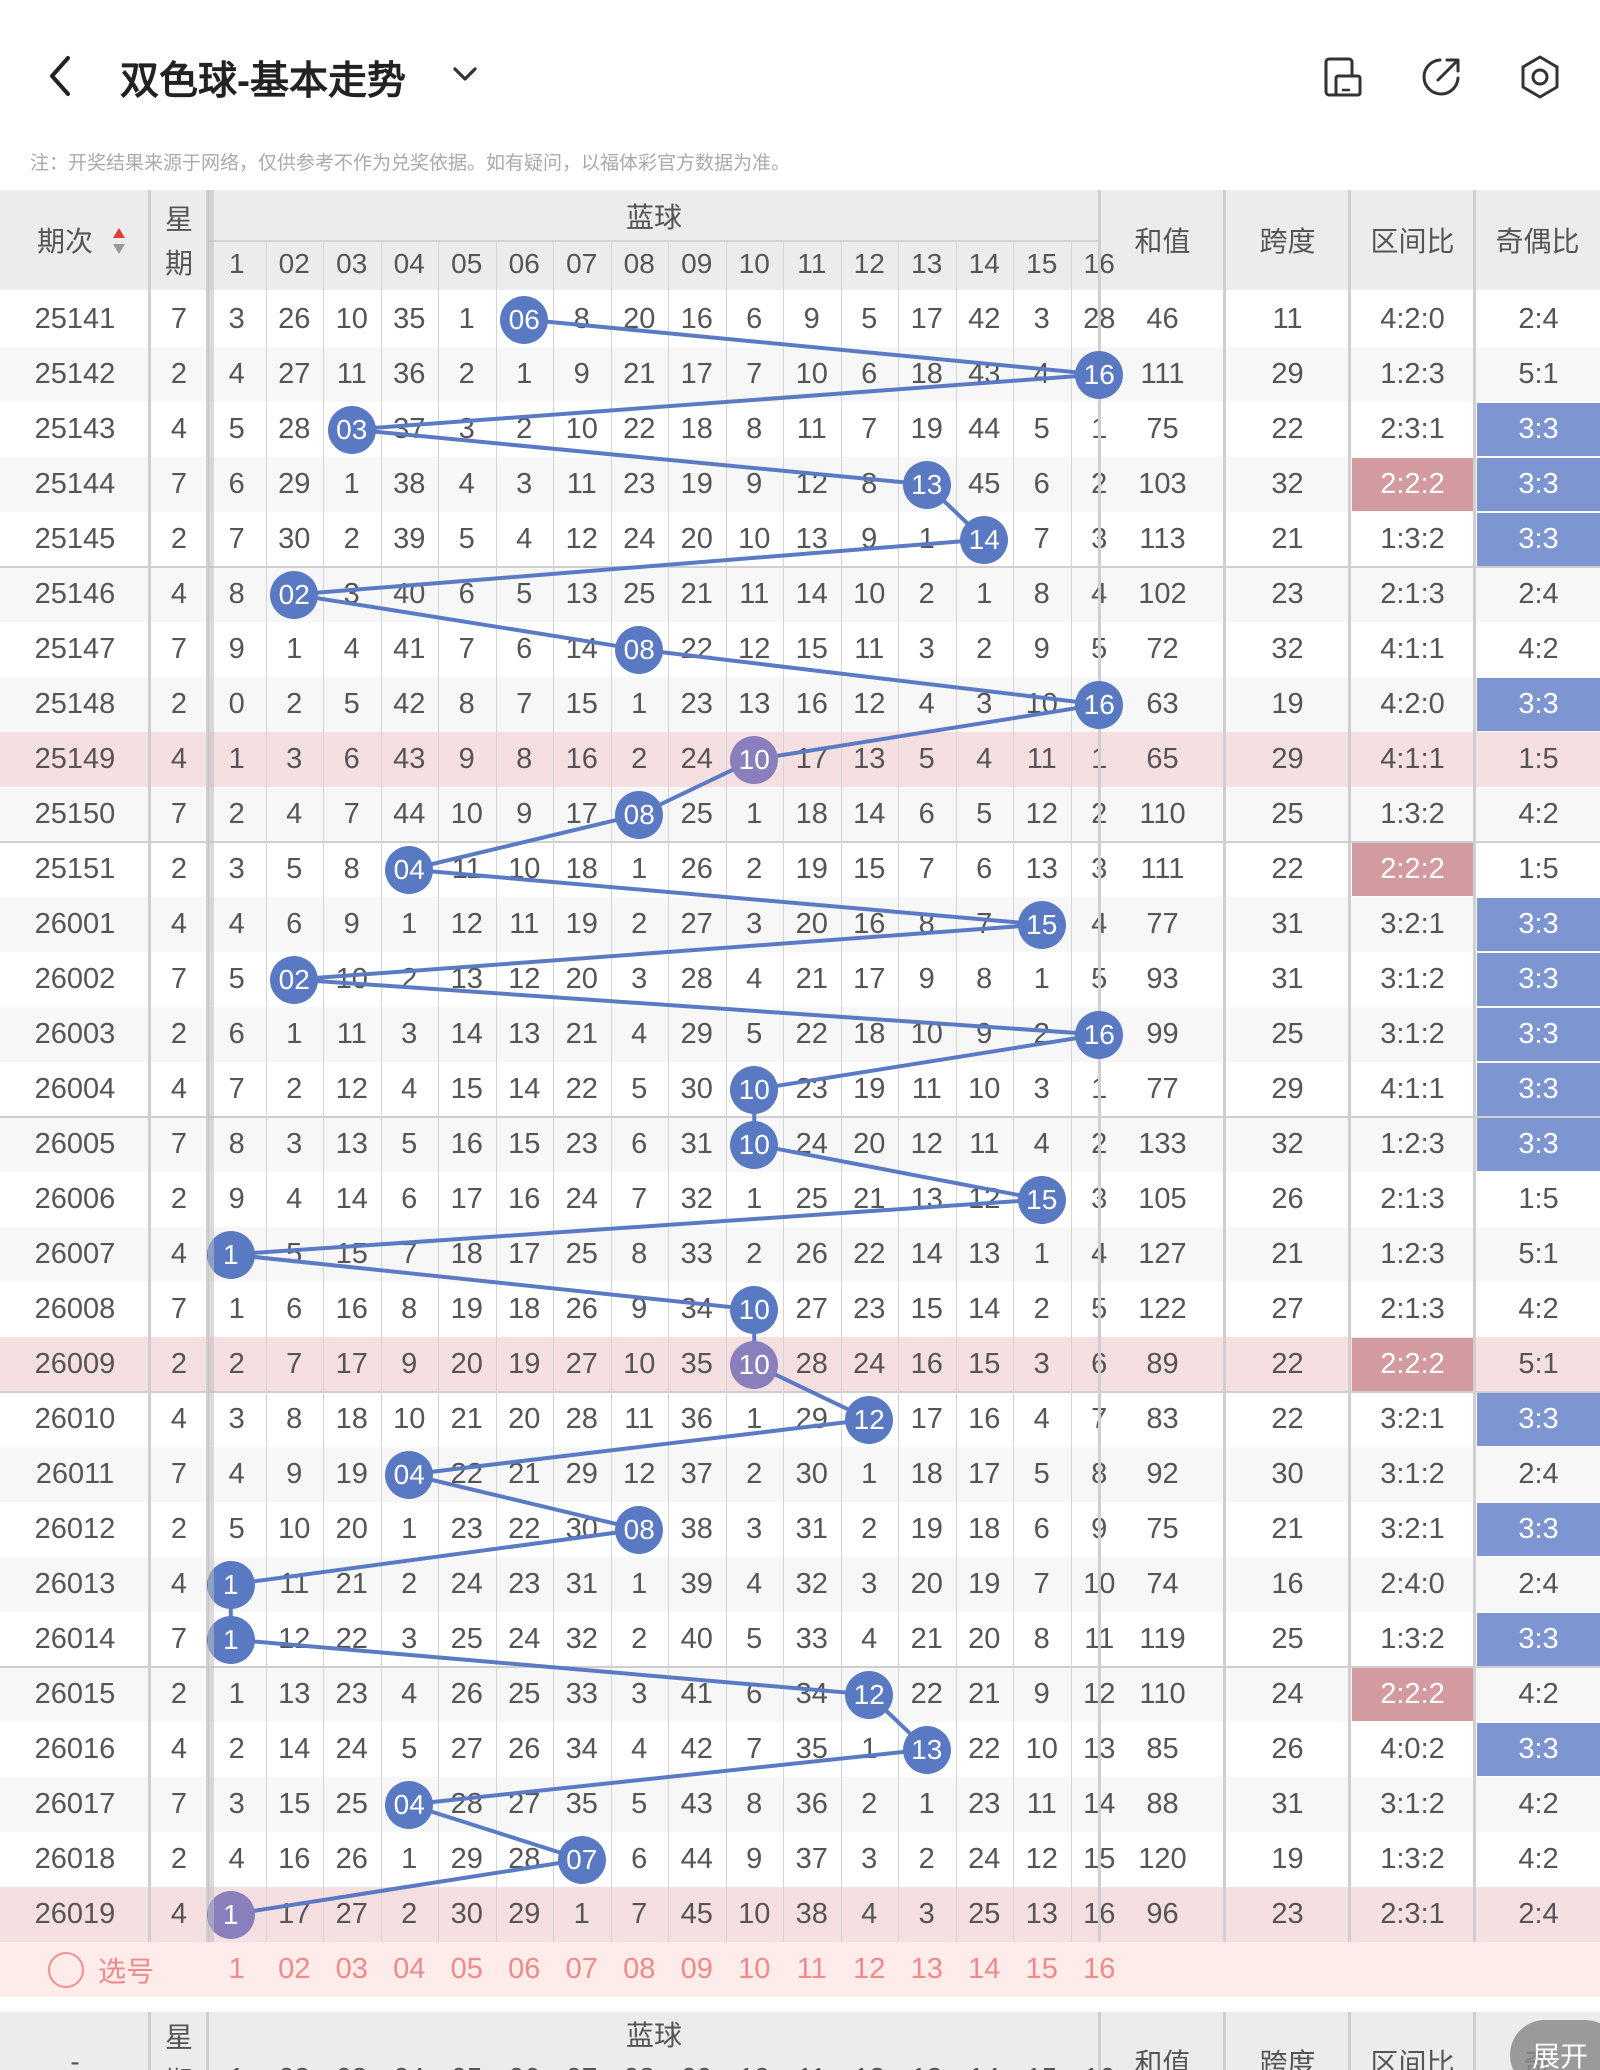 The height and width of the screenshot is (2070, 1600). Describe the element at coordinates (1099, 1969) in the screenshot. I see `select-ball-16: 16` at that location.